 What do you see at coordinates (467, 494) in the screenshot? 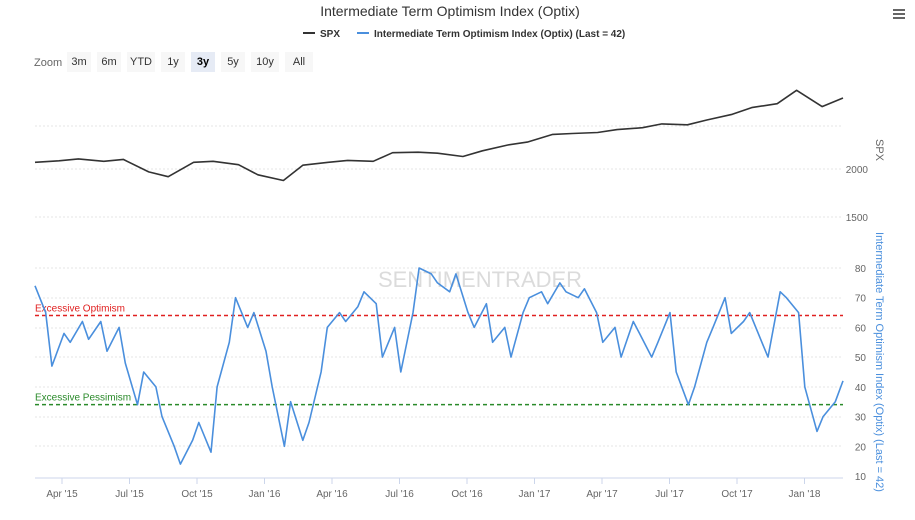
I see `x-tick-label: Oct '16` at bounding box center [467, 494].